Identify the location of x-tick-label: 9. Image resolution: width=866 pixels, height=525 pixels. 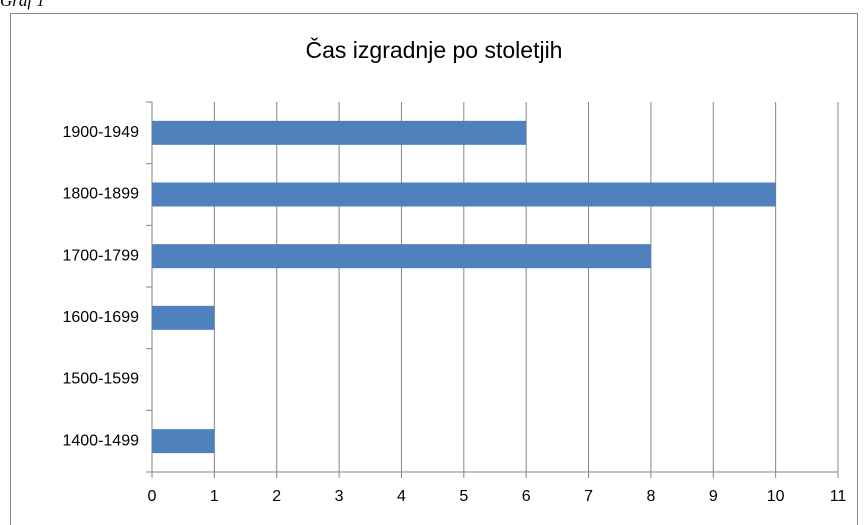
(713, 496).